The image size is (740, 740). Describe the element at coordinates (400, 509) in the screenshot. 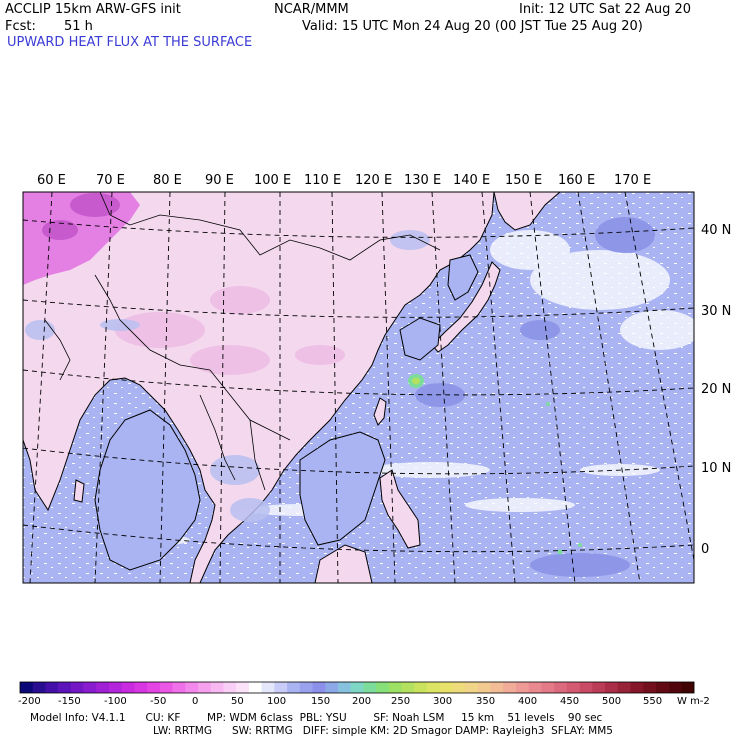

I see `land-philippines` at that location.